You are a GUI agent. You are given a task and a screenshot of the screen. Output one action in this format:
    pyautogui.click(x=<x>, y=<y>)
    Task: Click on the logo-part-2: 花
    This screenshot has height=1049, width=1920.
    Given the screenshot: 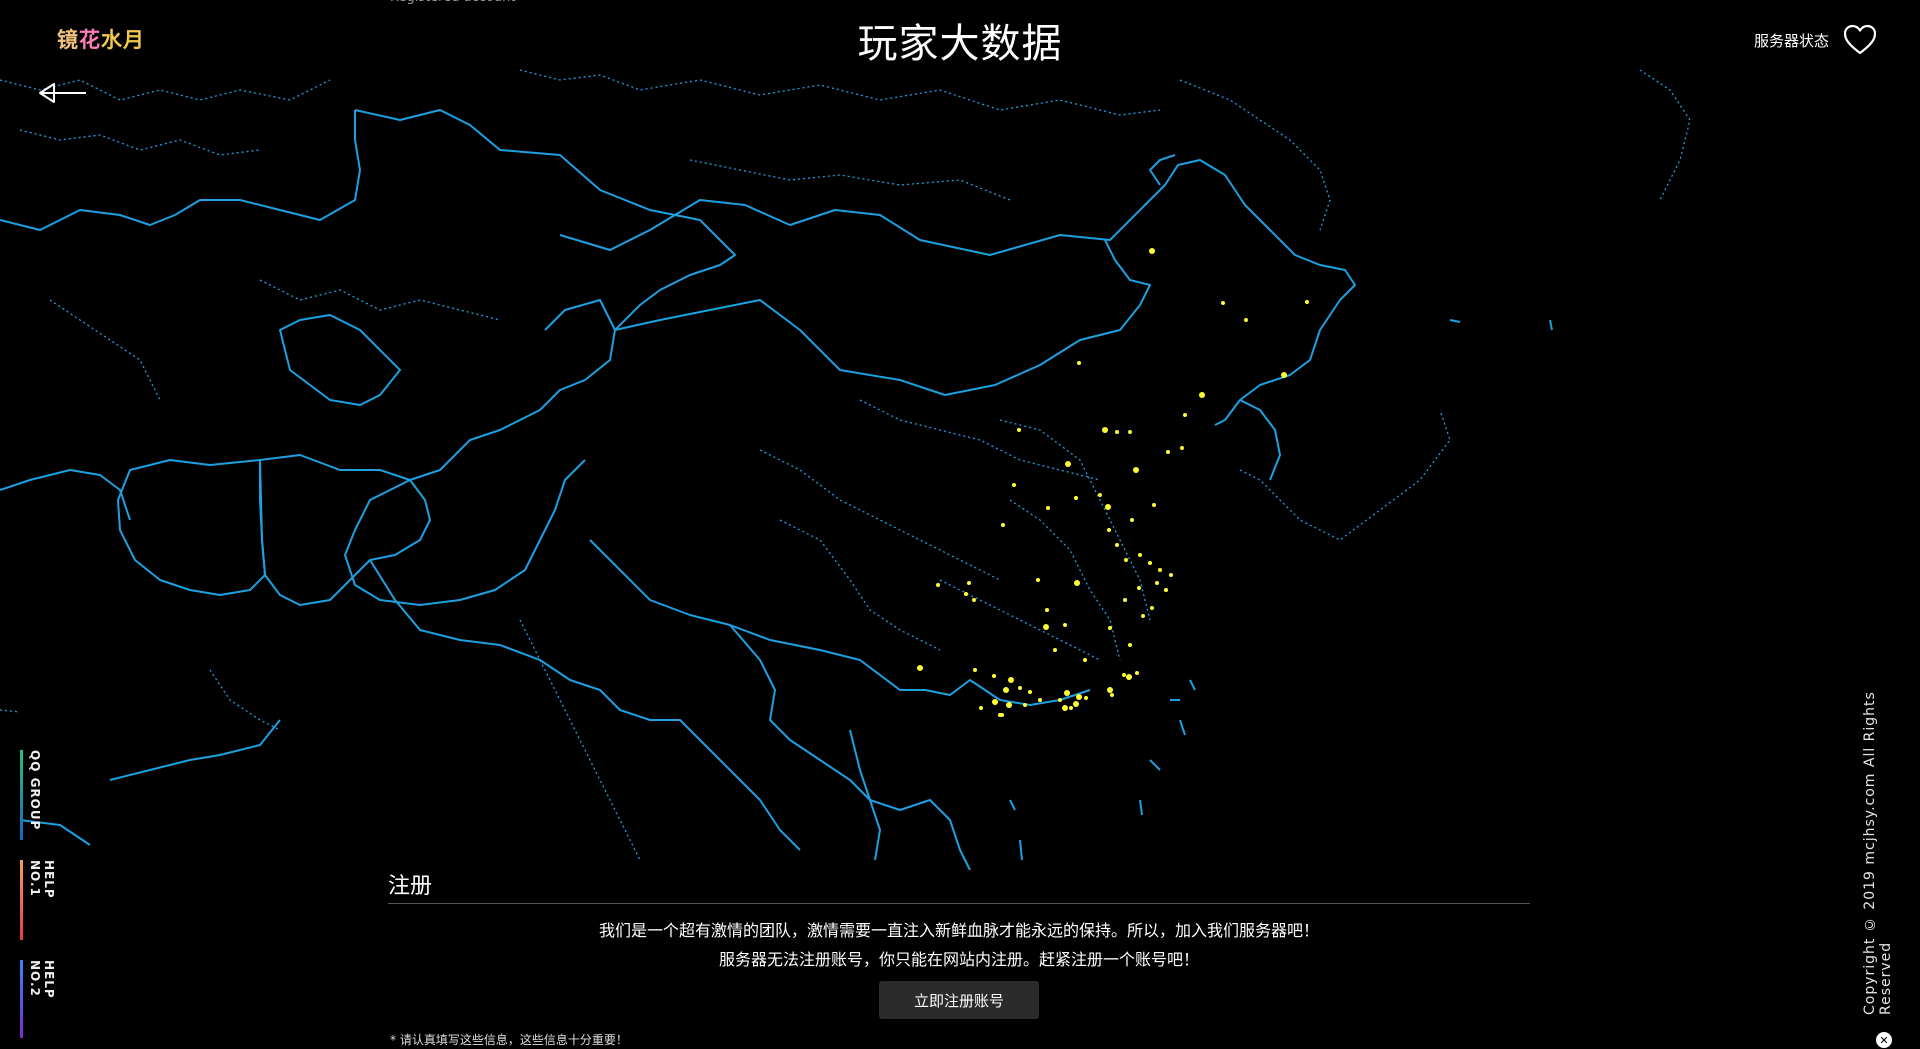 What is the action you would take?
    pyautogui.click(x=90, y=40)
    